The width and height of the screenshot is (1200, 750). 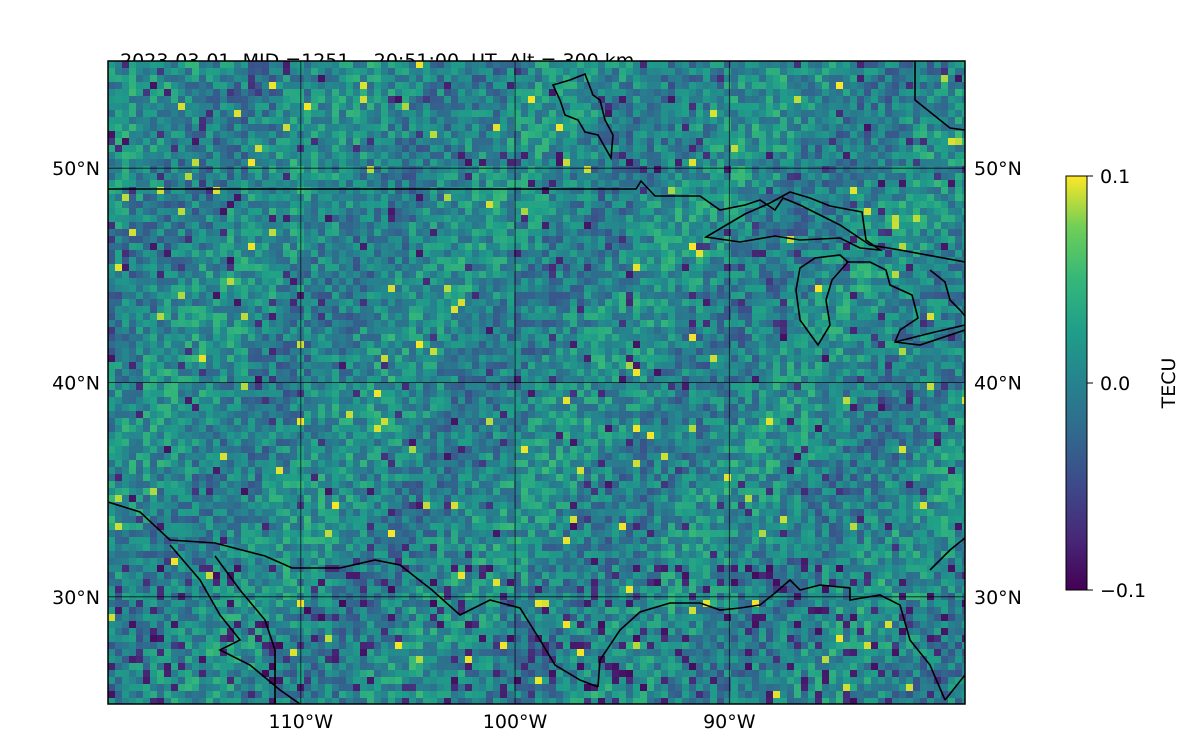 I want to click on lake-erie, so click(x=929, y=333).